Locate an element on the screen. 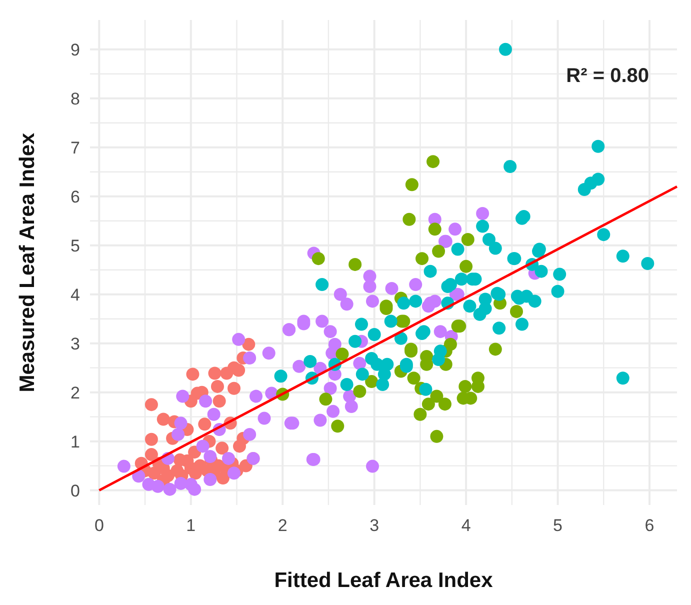 The width and height of the screenshot is (691, 605). y-tick-label: 0 is located at coordinates (75, 490).